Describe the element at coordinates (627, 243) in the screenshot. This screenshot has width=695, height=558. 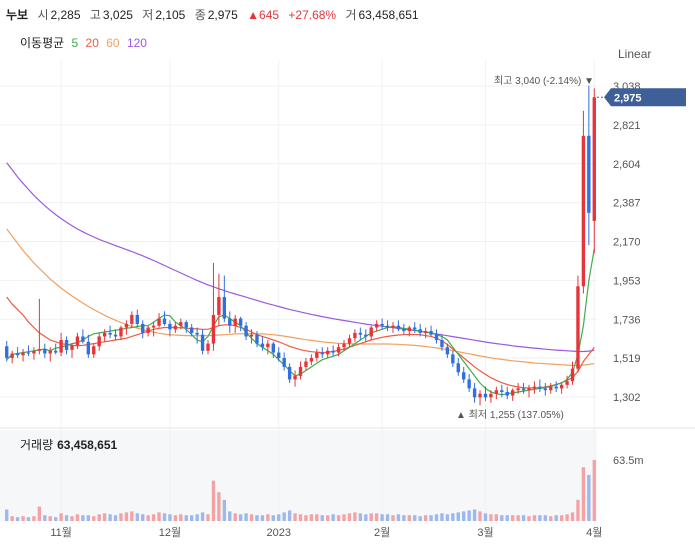
I see `y-tick-label: 2,170` at that location.